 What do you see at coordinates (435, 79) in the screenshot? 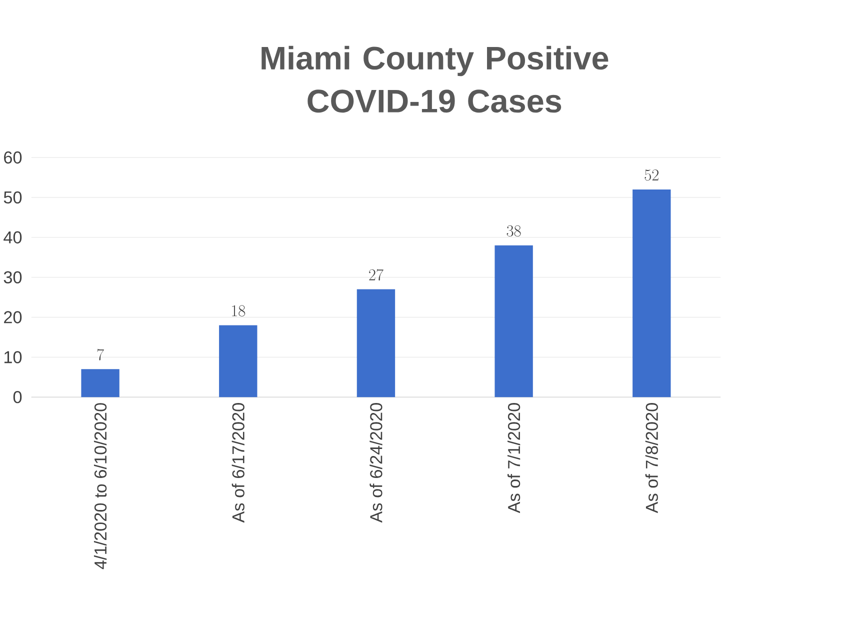
I see `chart-title: Miami County Positive COVID-19 Cases` at bounding box center [435, 79].